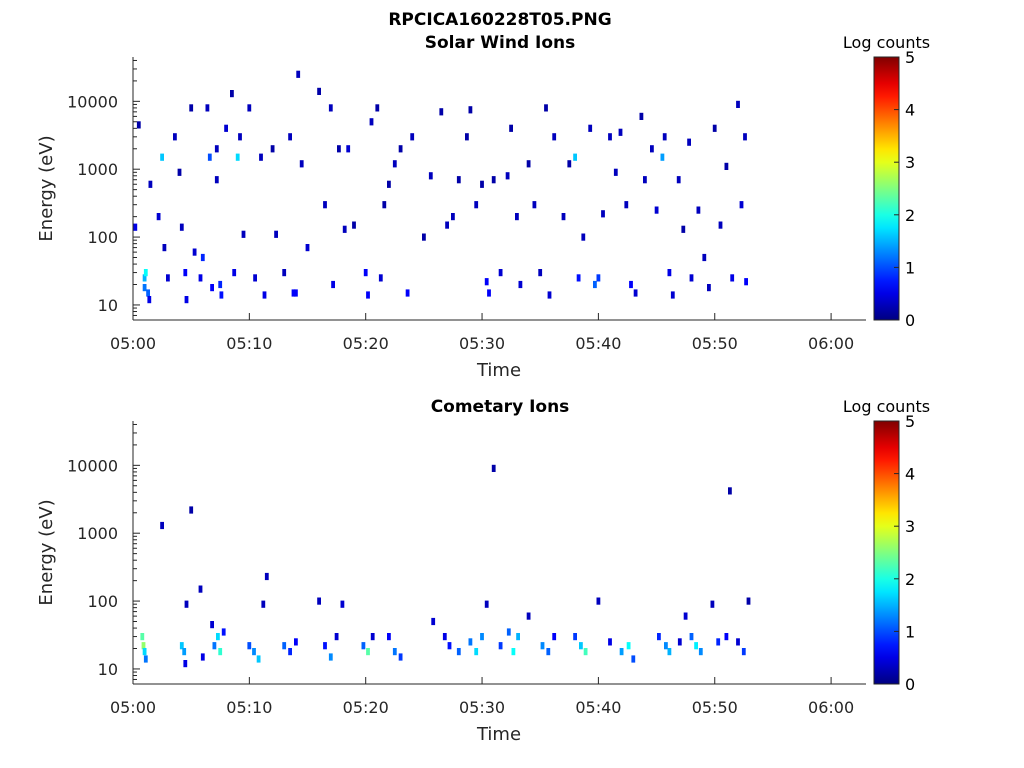 This screenshot has height=768, width=1024. I want to click on y-tick-label: 100, so click(102, 237).